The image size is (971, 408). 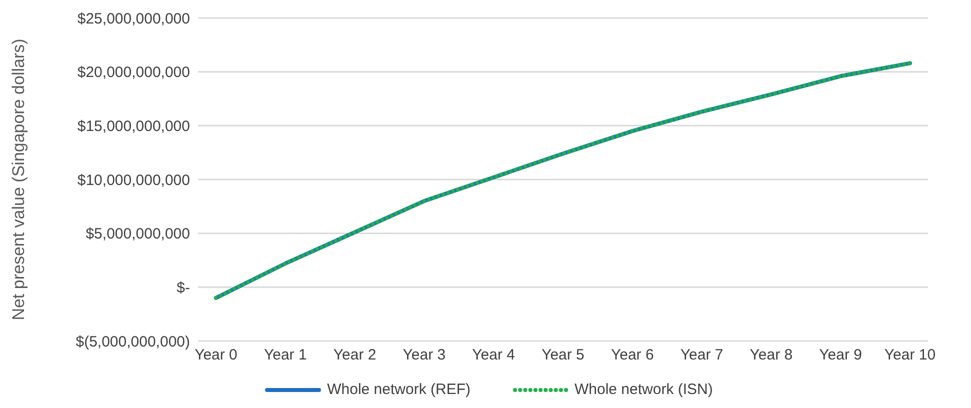 I want to click on x-tick-label: Year 2, so click(x=354, y=355).